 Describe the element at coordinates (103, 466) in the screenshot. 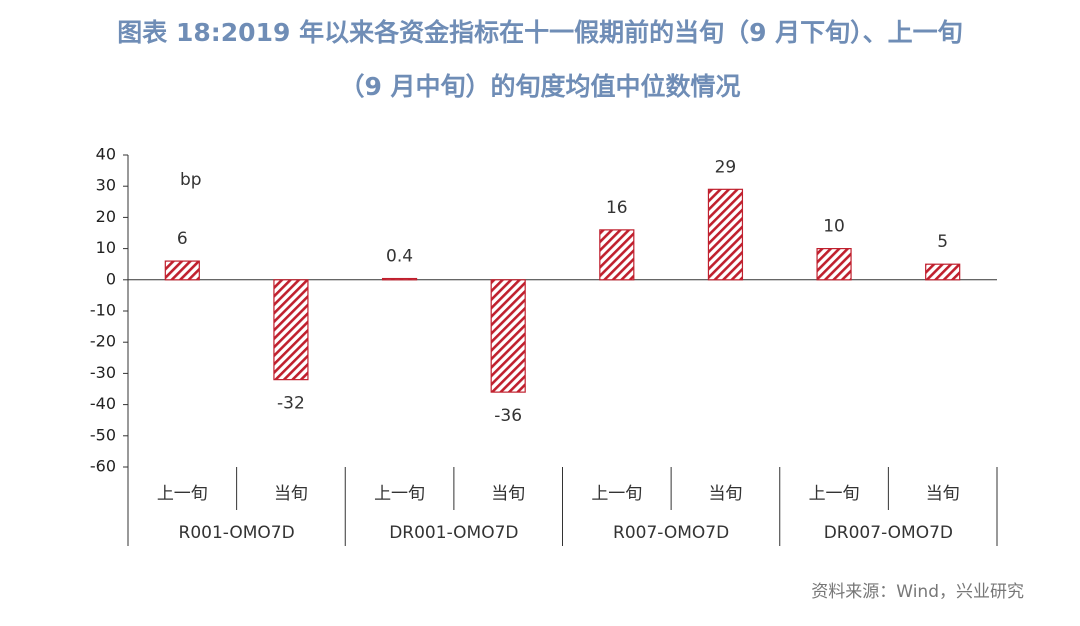

I see `y-tick-label: -60` at that location.